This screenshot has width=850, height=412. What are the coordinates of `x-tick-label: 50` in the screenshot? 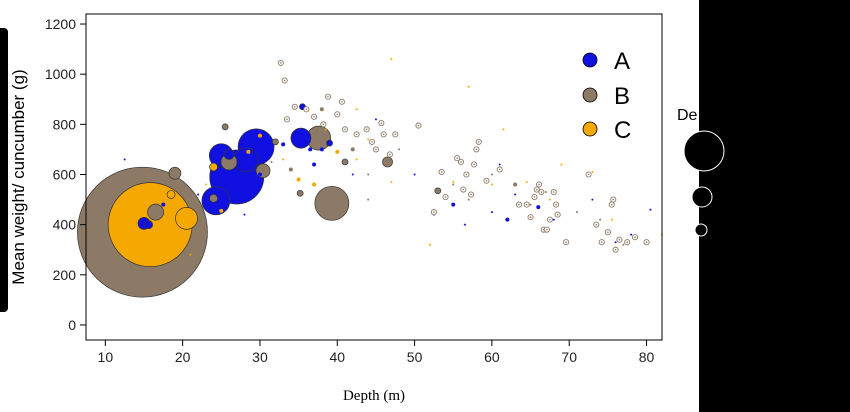 It's located at (415, 357).